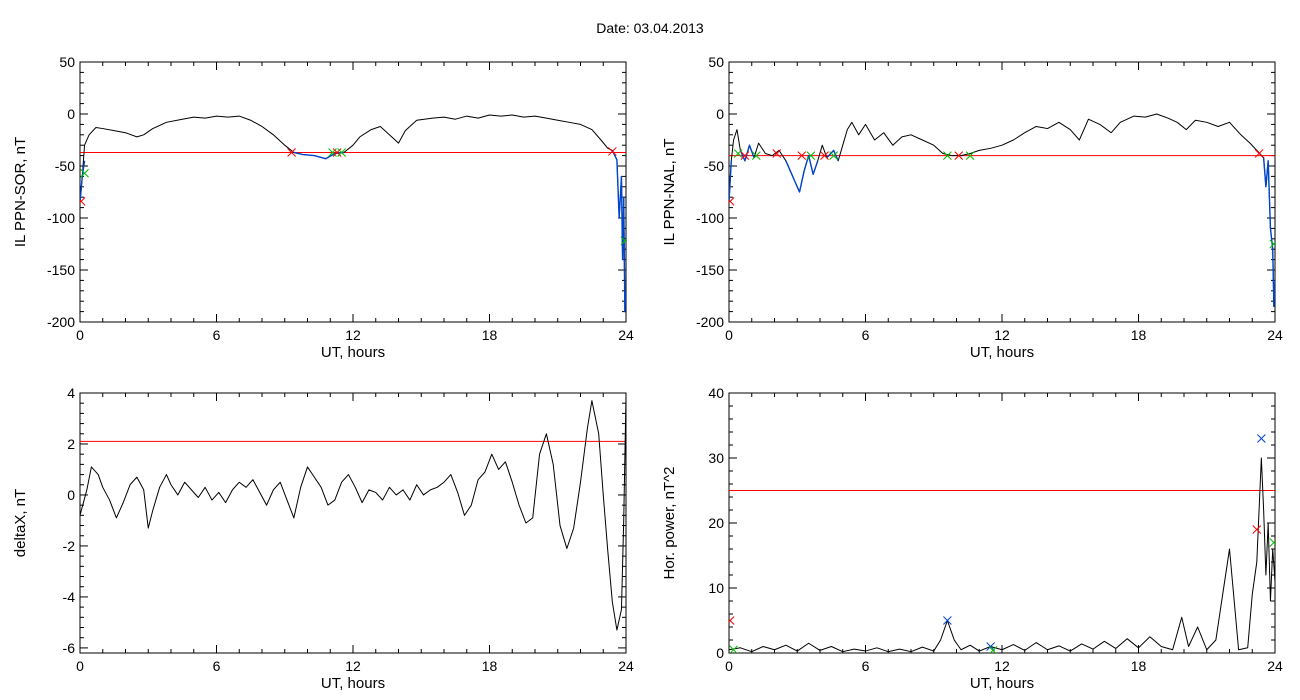 Image resolution: width=1300 pixels, height=700 pixels. I want to click on marker-blue, so click(1261, 438).